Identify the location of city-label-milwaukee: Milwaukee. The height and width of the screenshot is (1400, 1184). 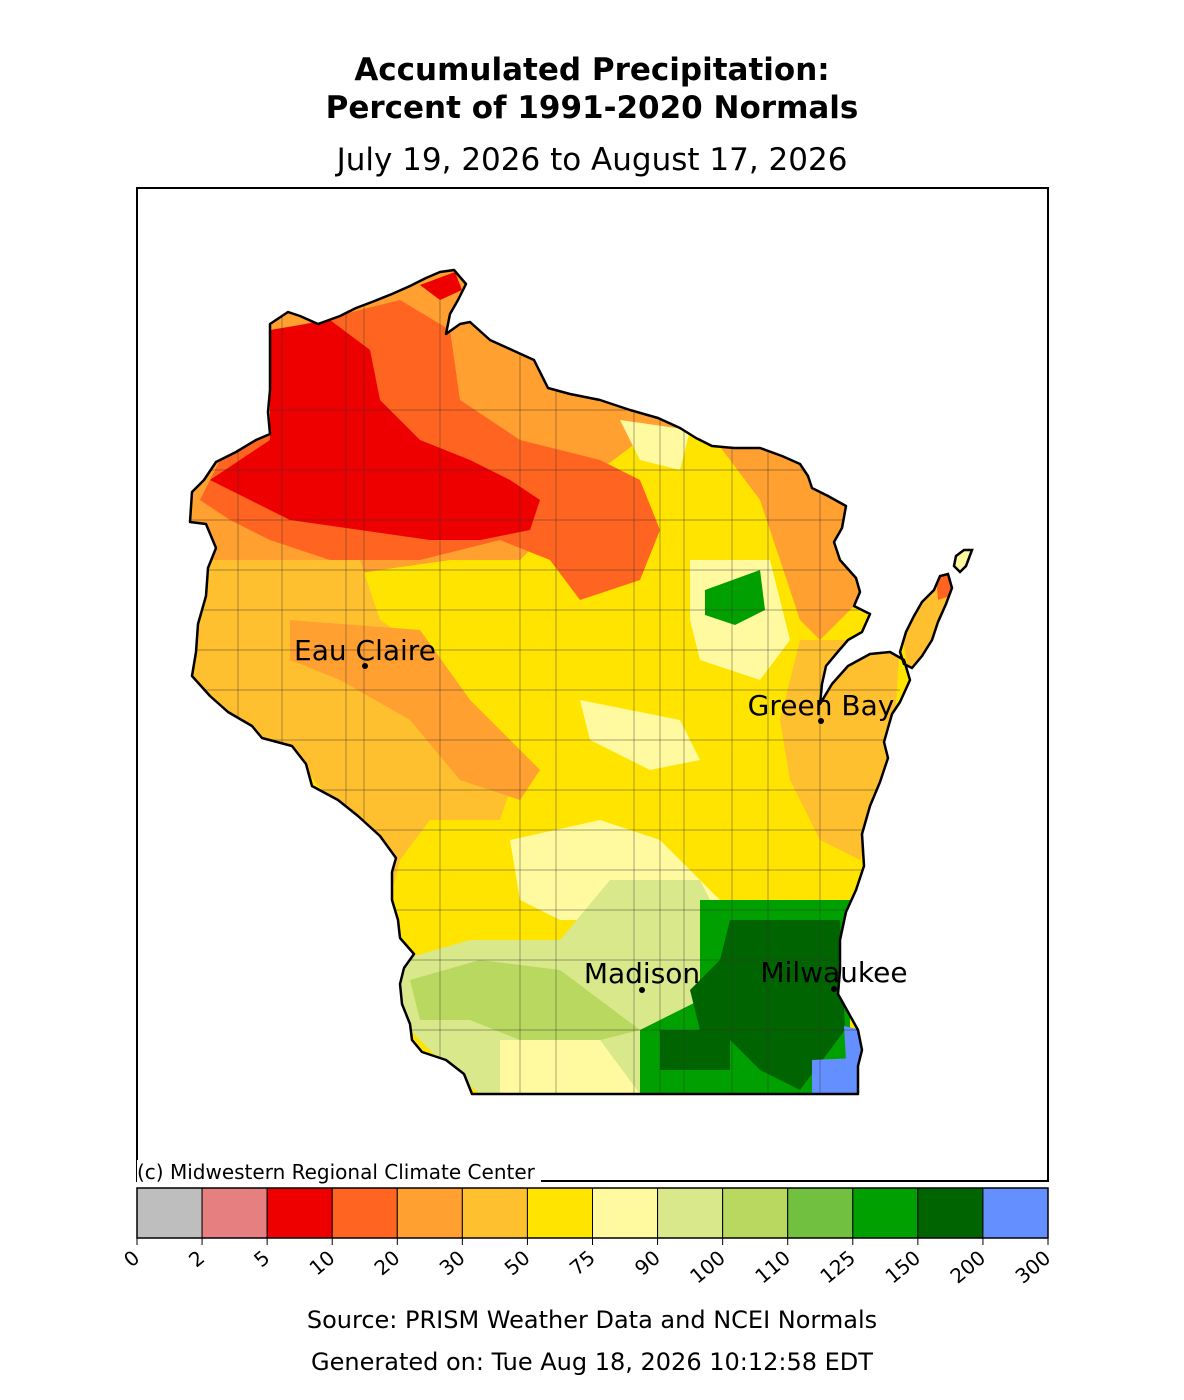
(833, 972).